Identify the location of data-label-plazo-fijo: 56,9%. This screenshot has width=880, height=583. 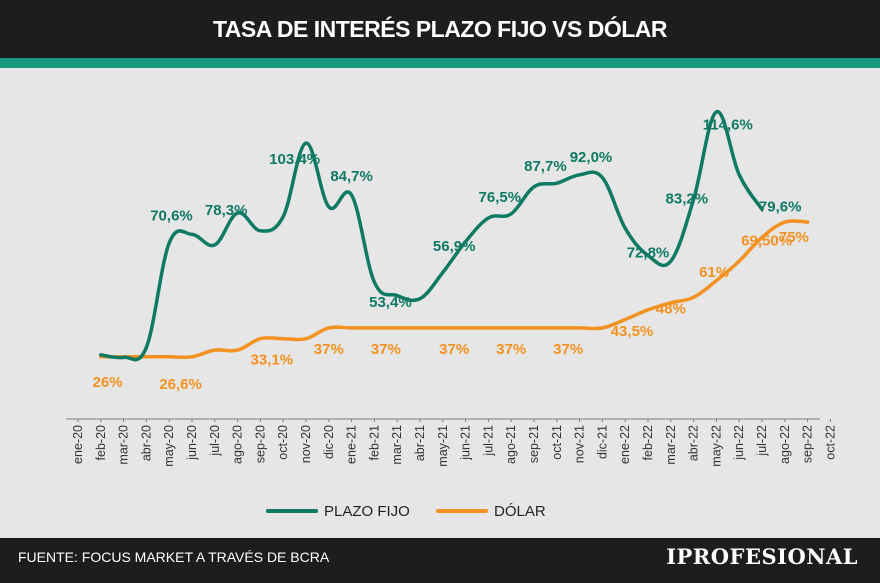
(454, 246).